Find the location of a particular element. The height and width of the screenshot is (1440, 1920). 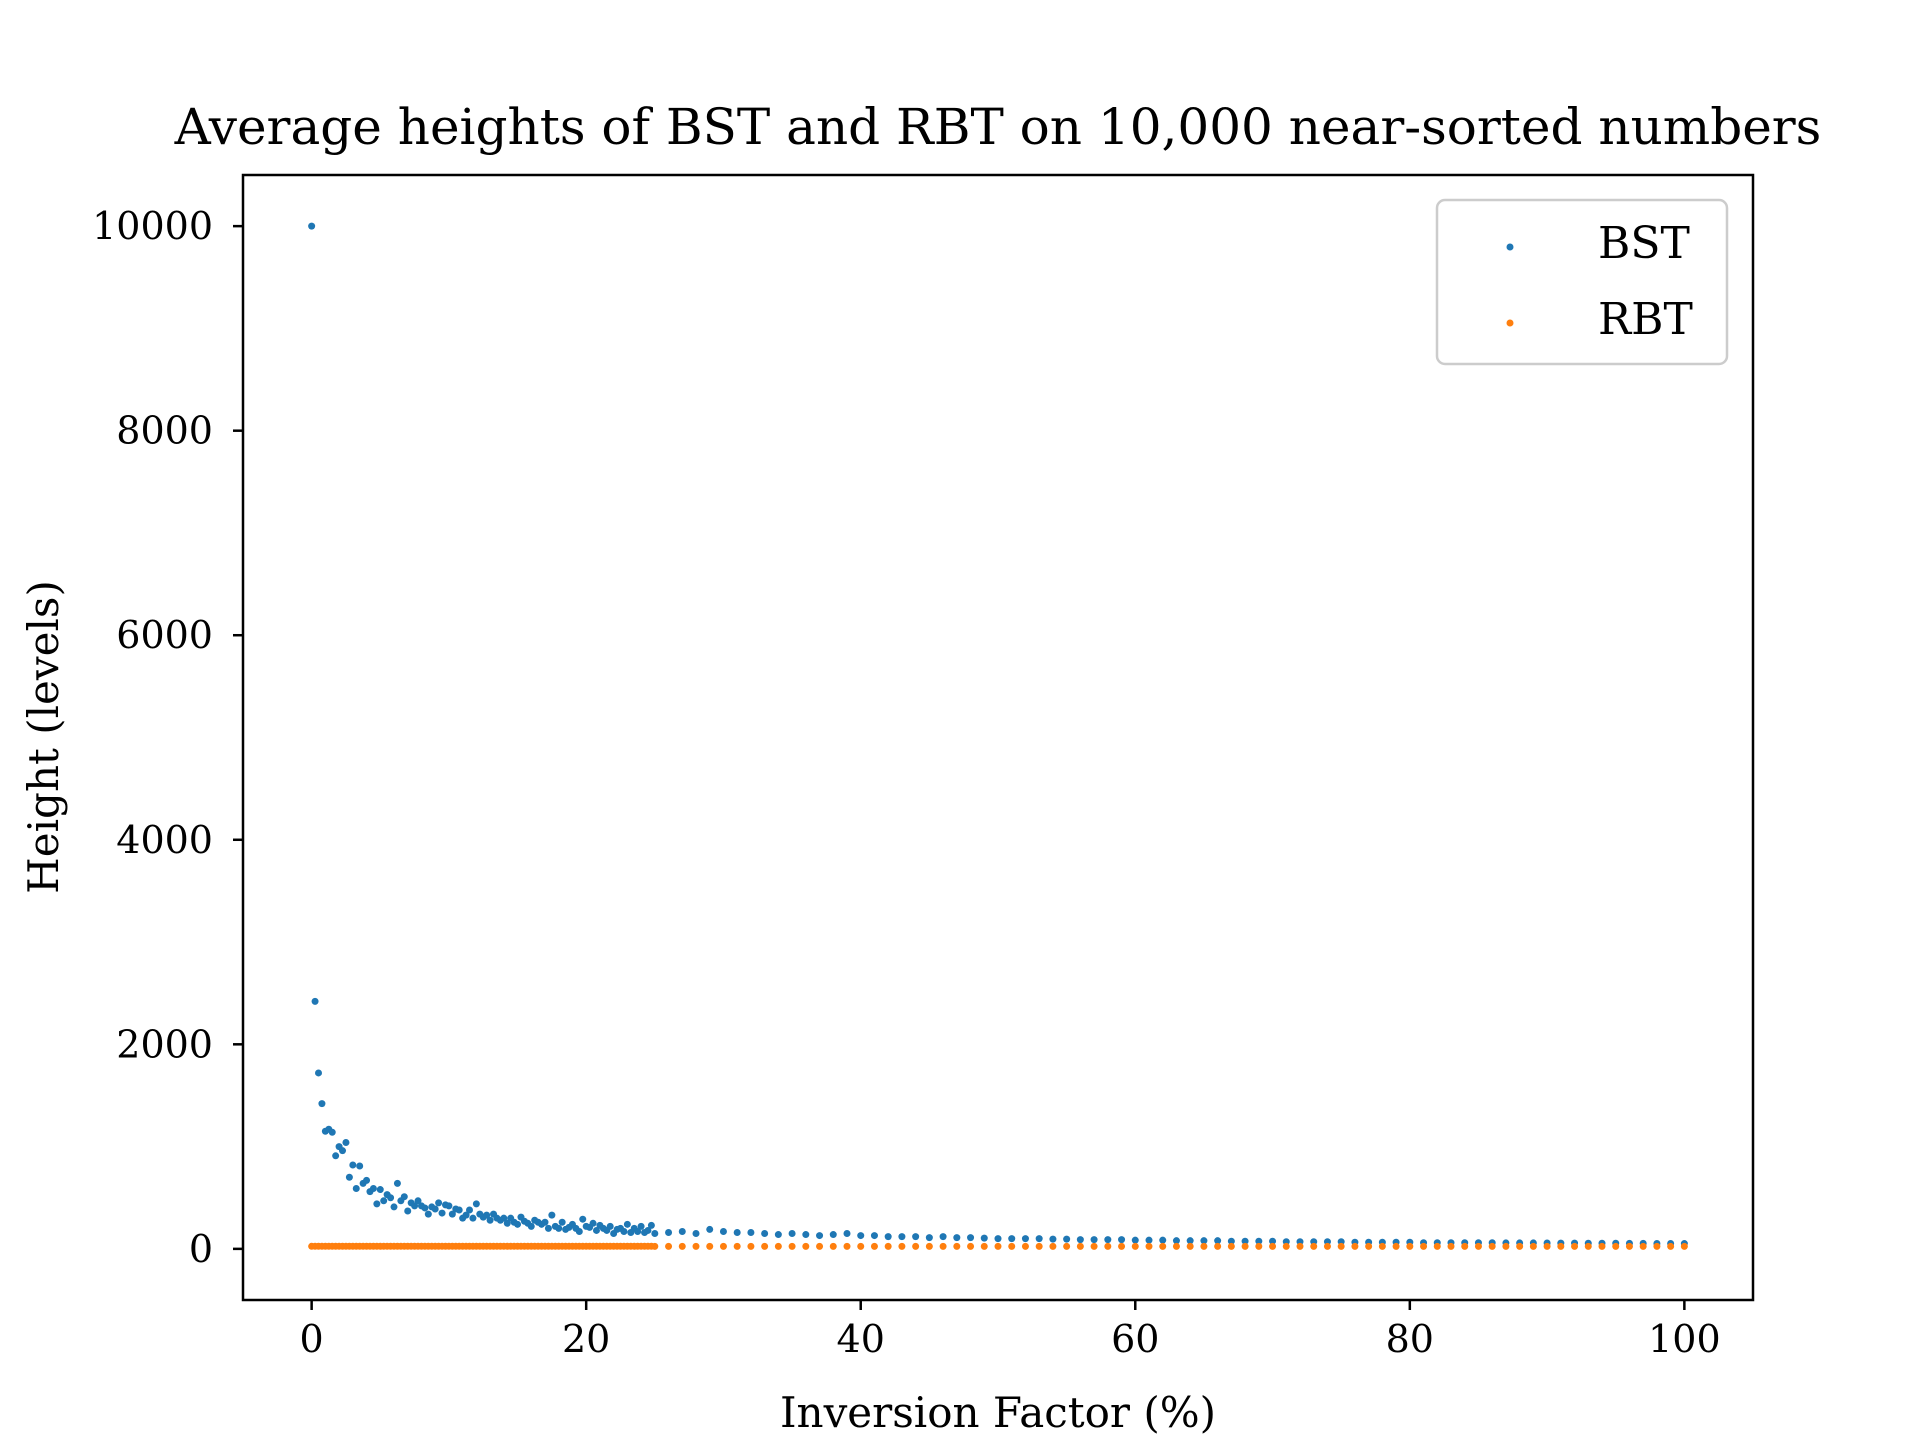

y-axis-ticks: 0 2000 4000 6000 8000 10000 is located at coordinates (167, 737).